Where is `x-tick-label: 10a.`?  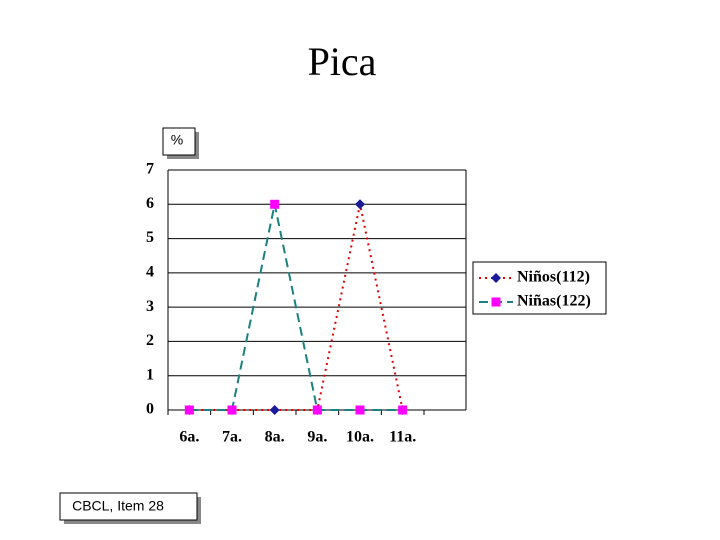
x-tick-label: 10a. is located at coordinates (360, 437).